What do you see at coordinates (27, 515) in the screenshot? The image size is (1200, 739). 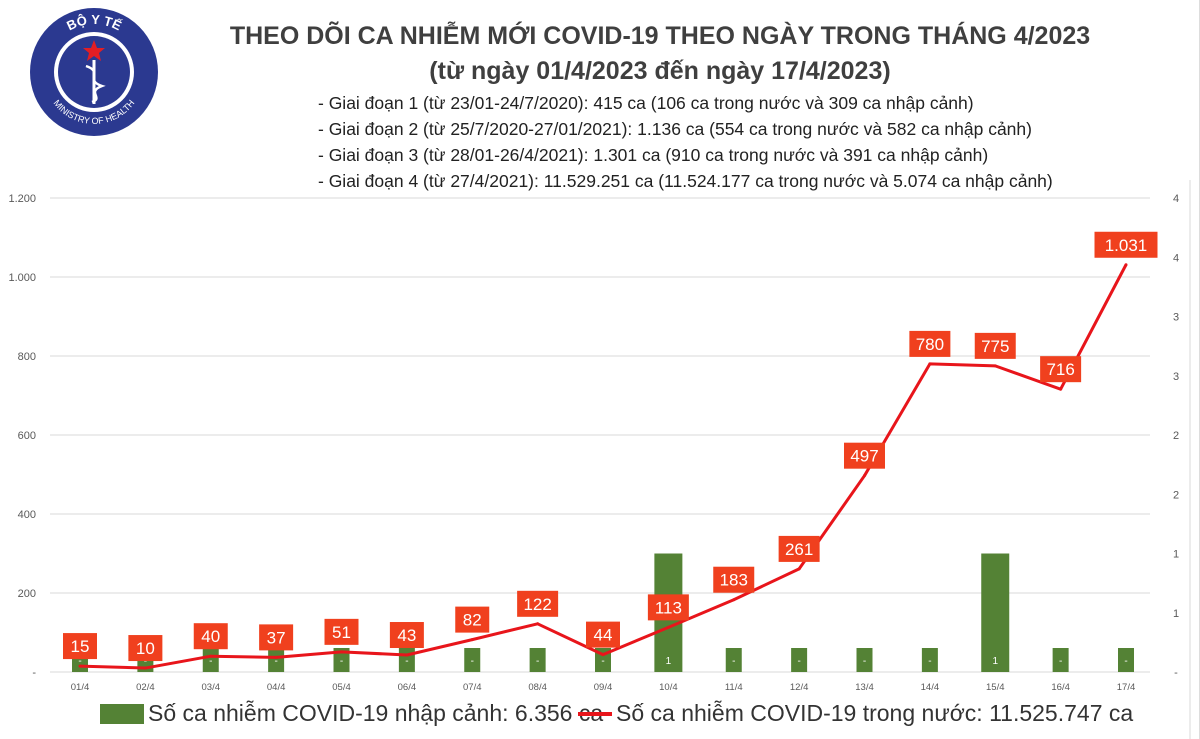 I see `left-axis-tick: 400` at bounding box center [27, 515].